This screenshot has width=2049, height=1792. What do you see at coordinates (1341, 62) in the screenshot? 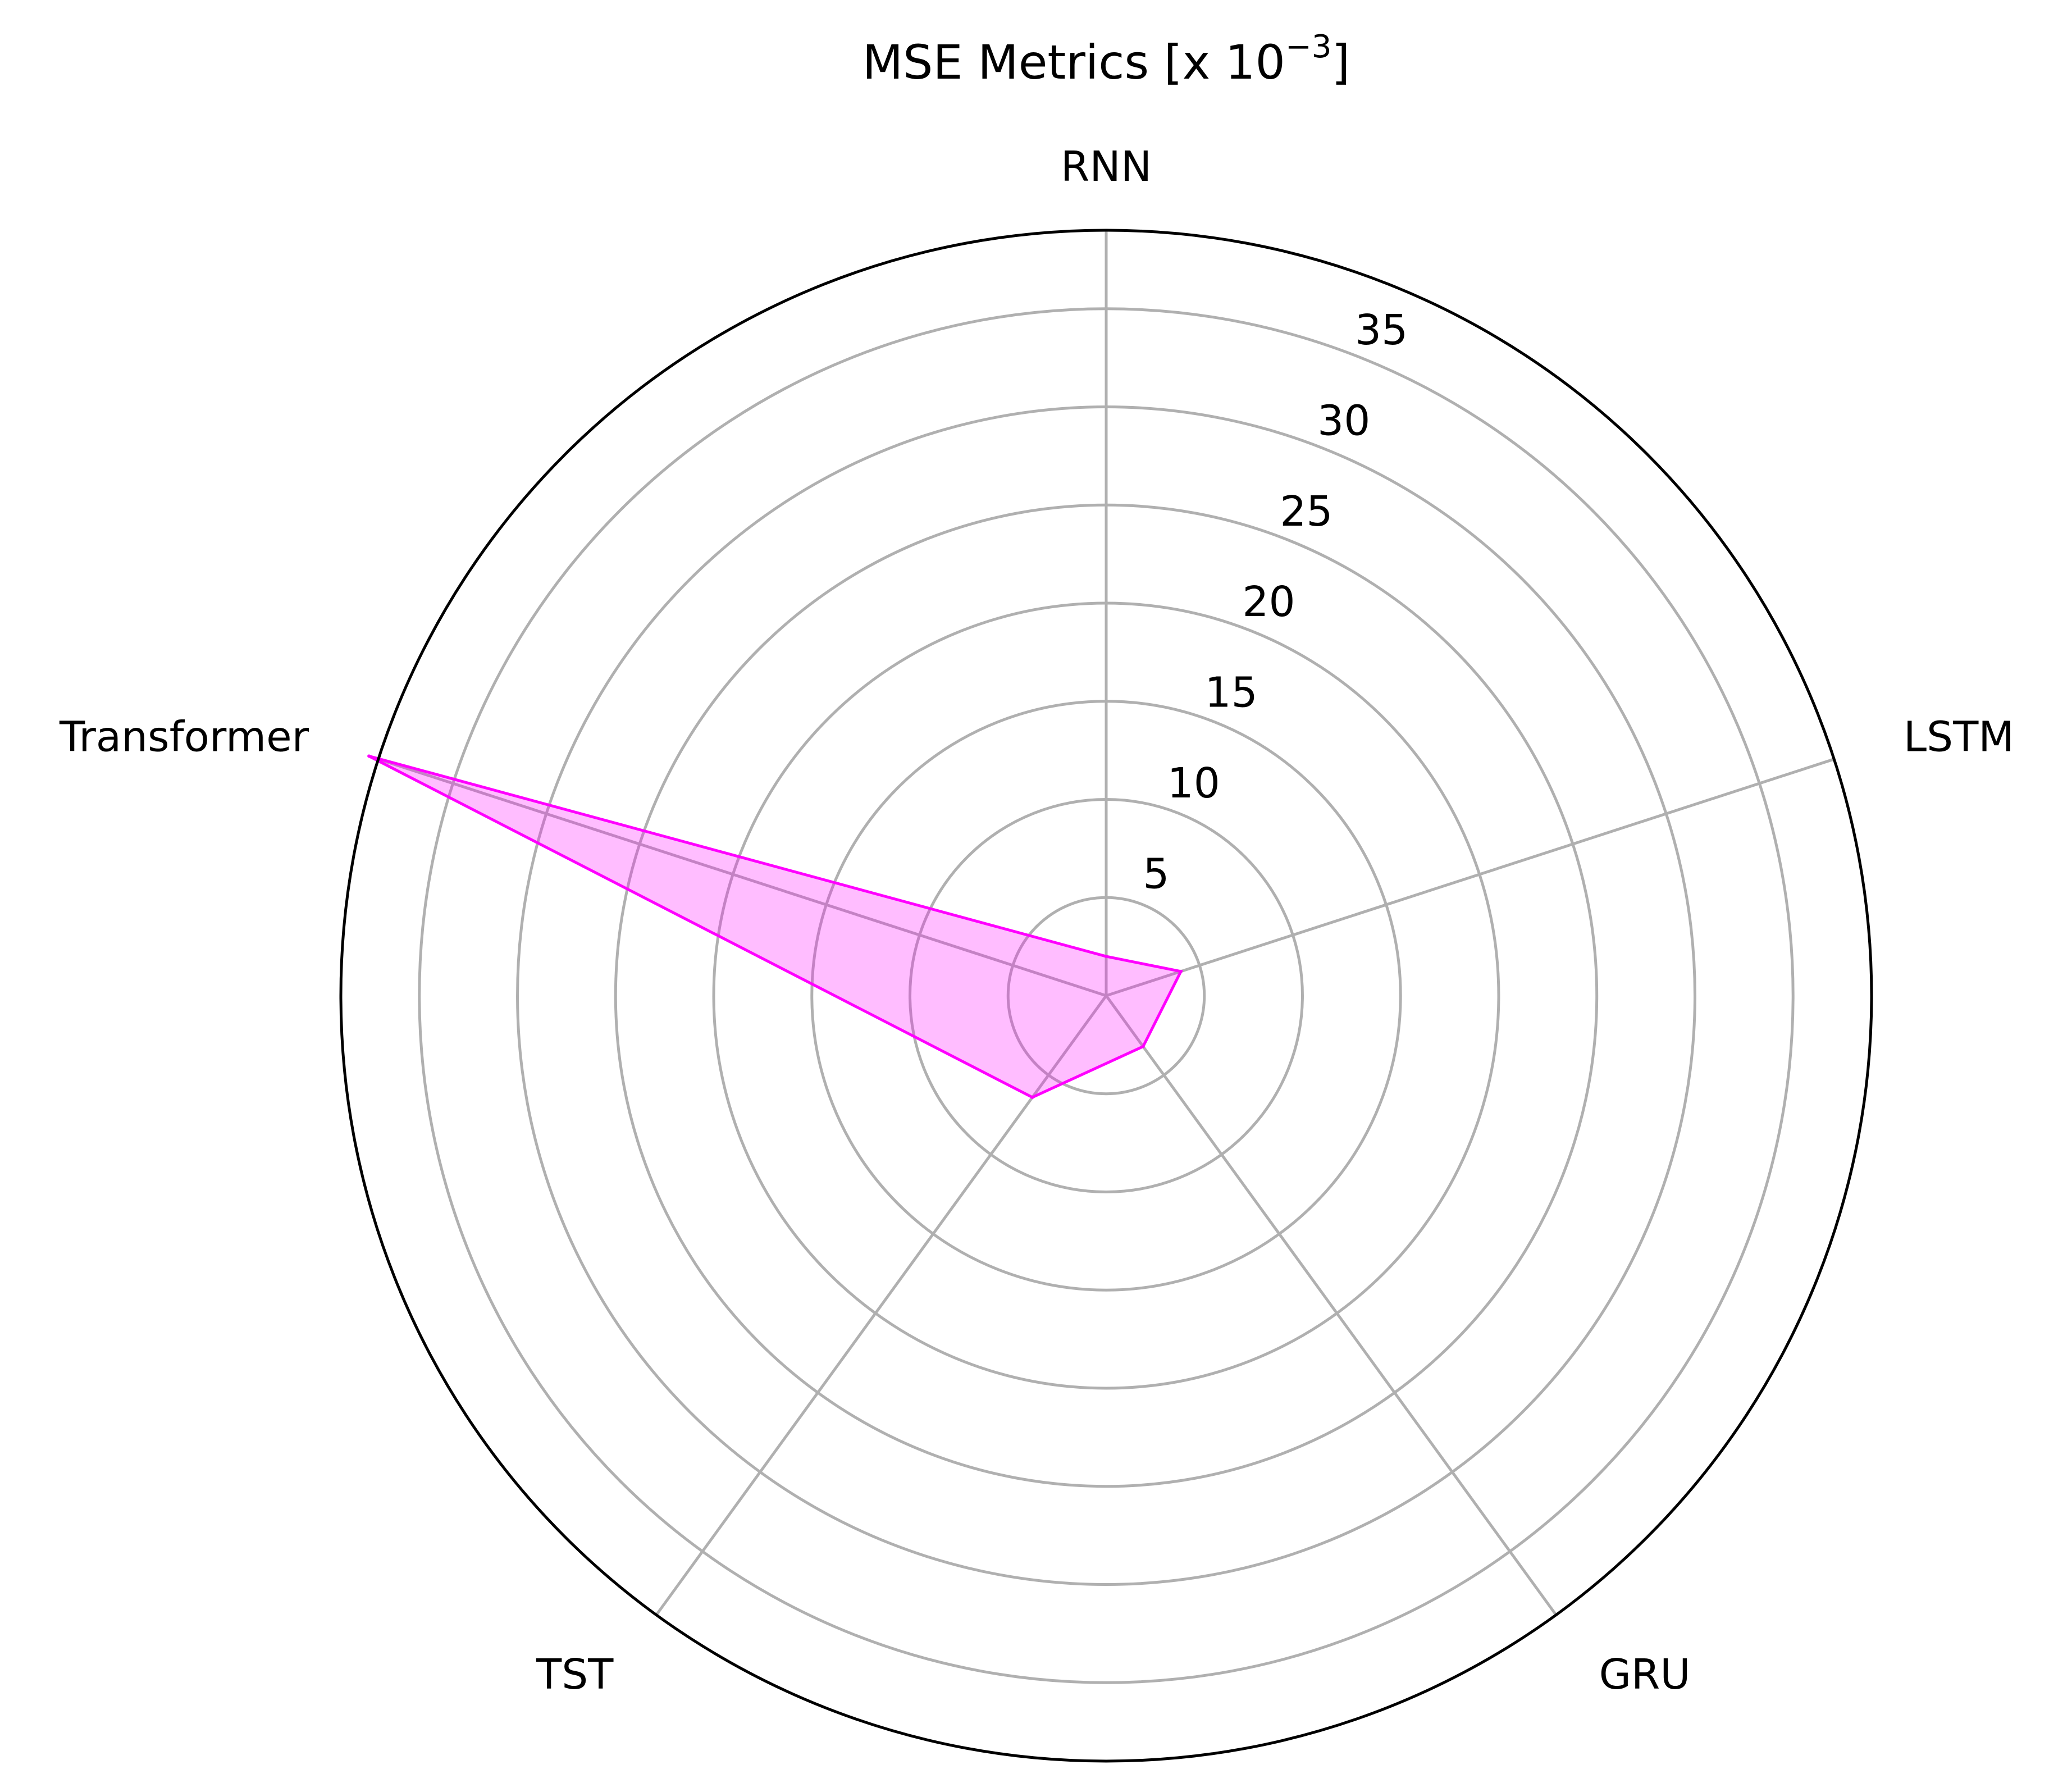
I see `chart-title-close: ]` at bounding box center [1341, 62].